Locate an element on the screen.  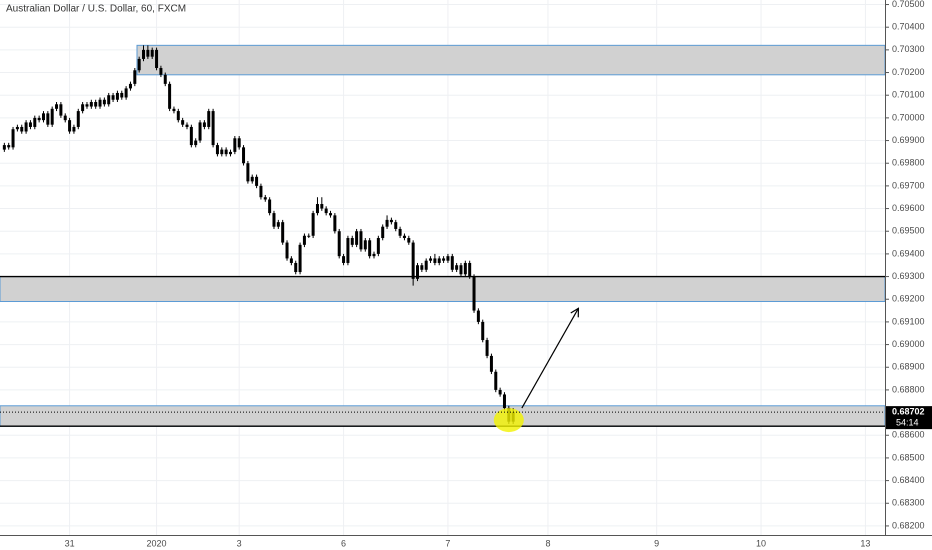
last-price-label: 0.68702 is located at coordinates (908, 412).